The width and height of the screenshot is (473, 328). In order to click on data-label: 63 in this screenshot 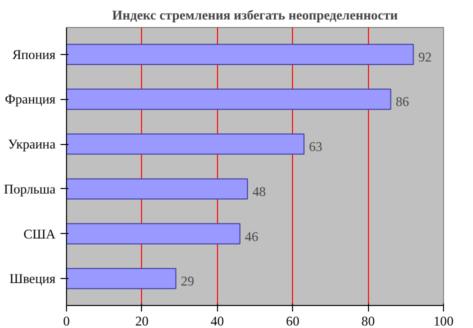, I will do `click(316, 146)`.